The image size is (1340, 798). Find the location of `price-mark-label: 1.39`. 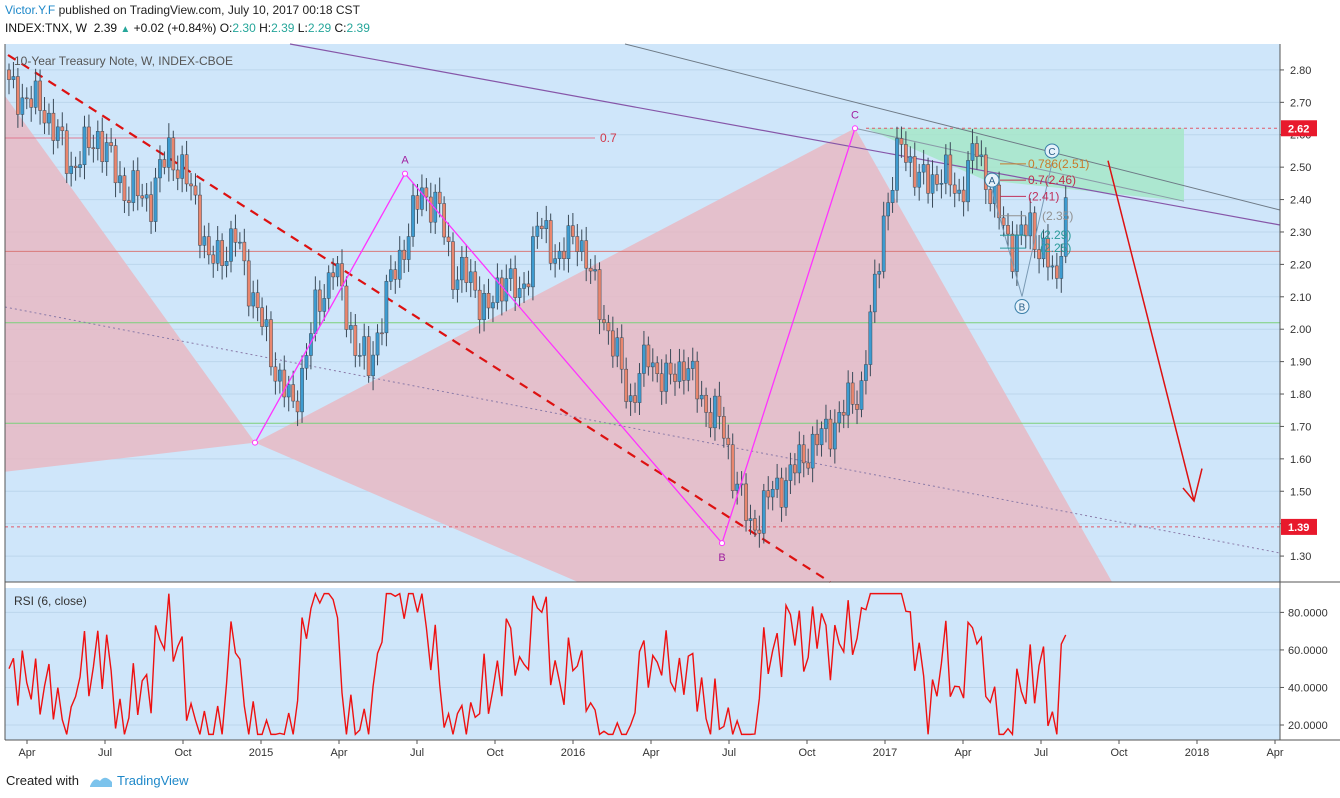

price-mark-label: 1.39 is located at coordinates (1298, 528).